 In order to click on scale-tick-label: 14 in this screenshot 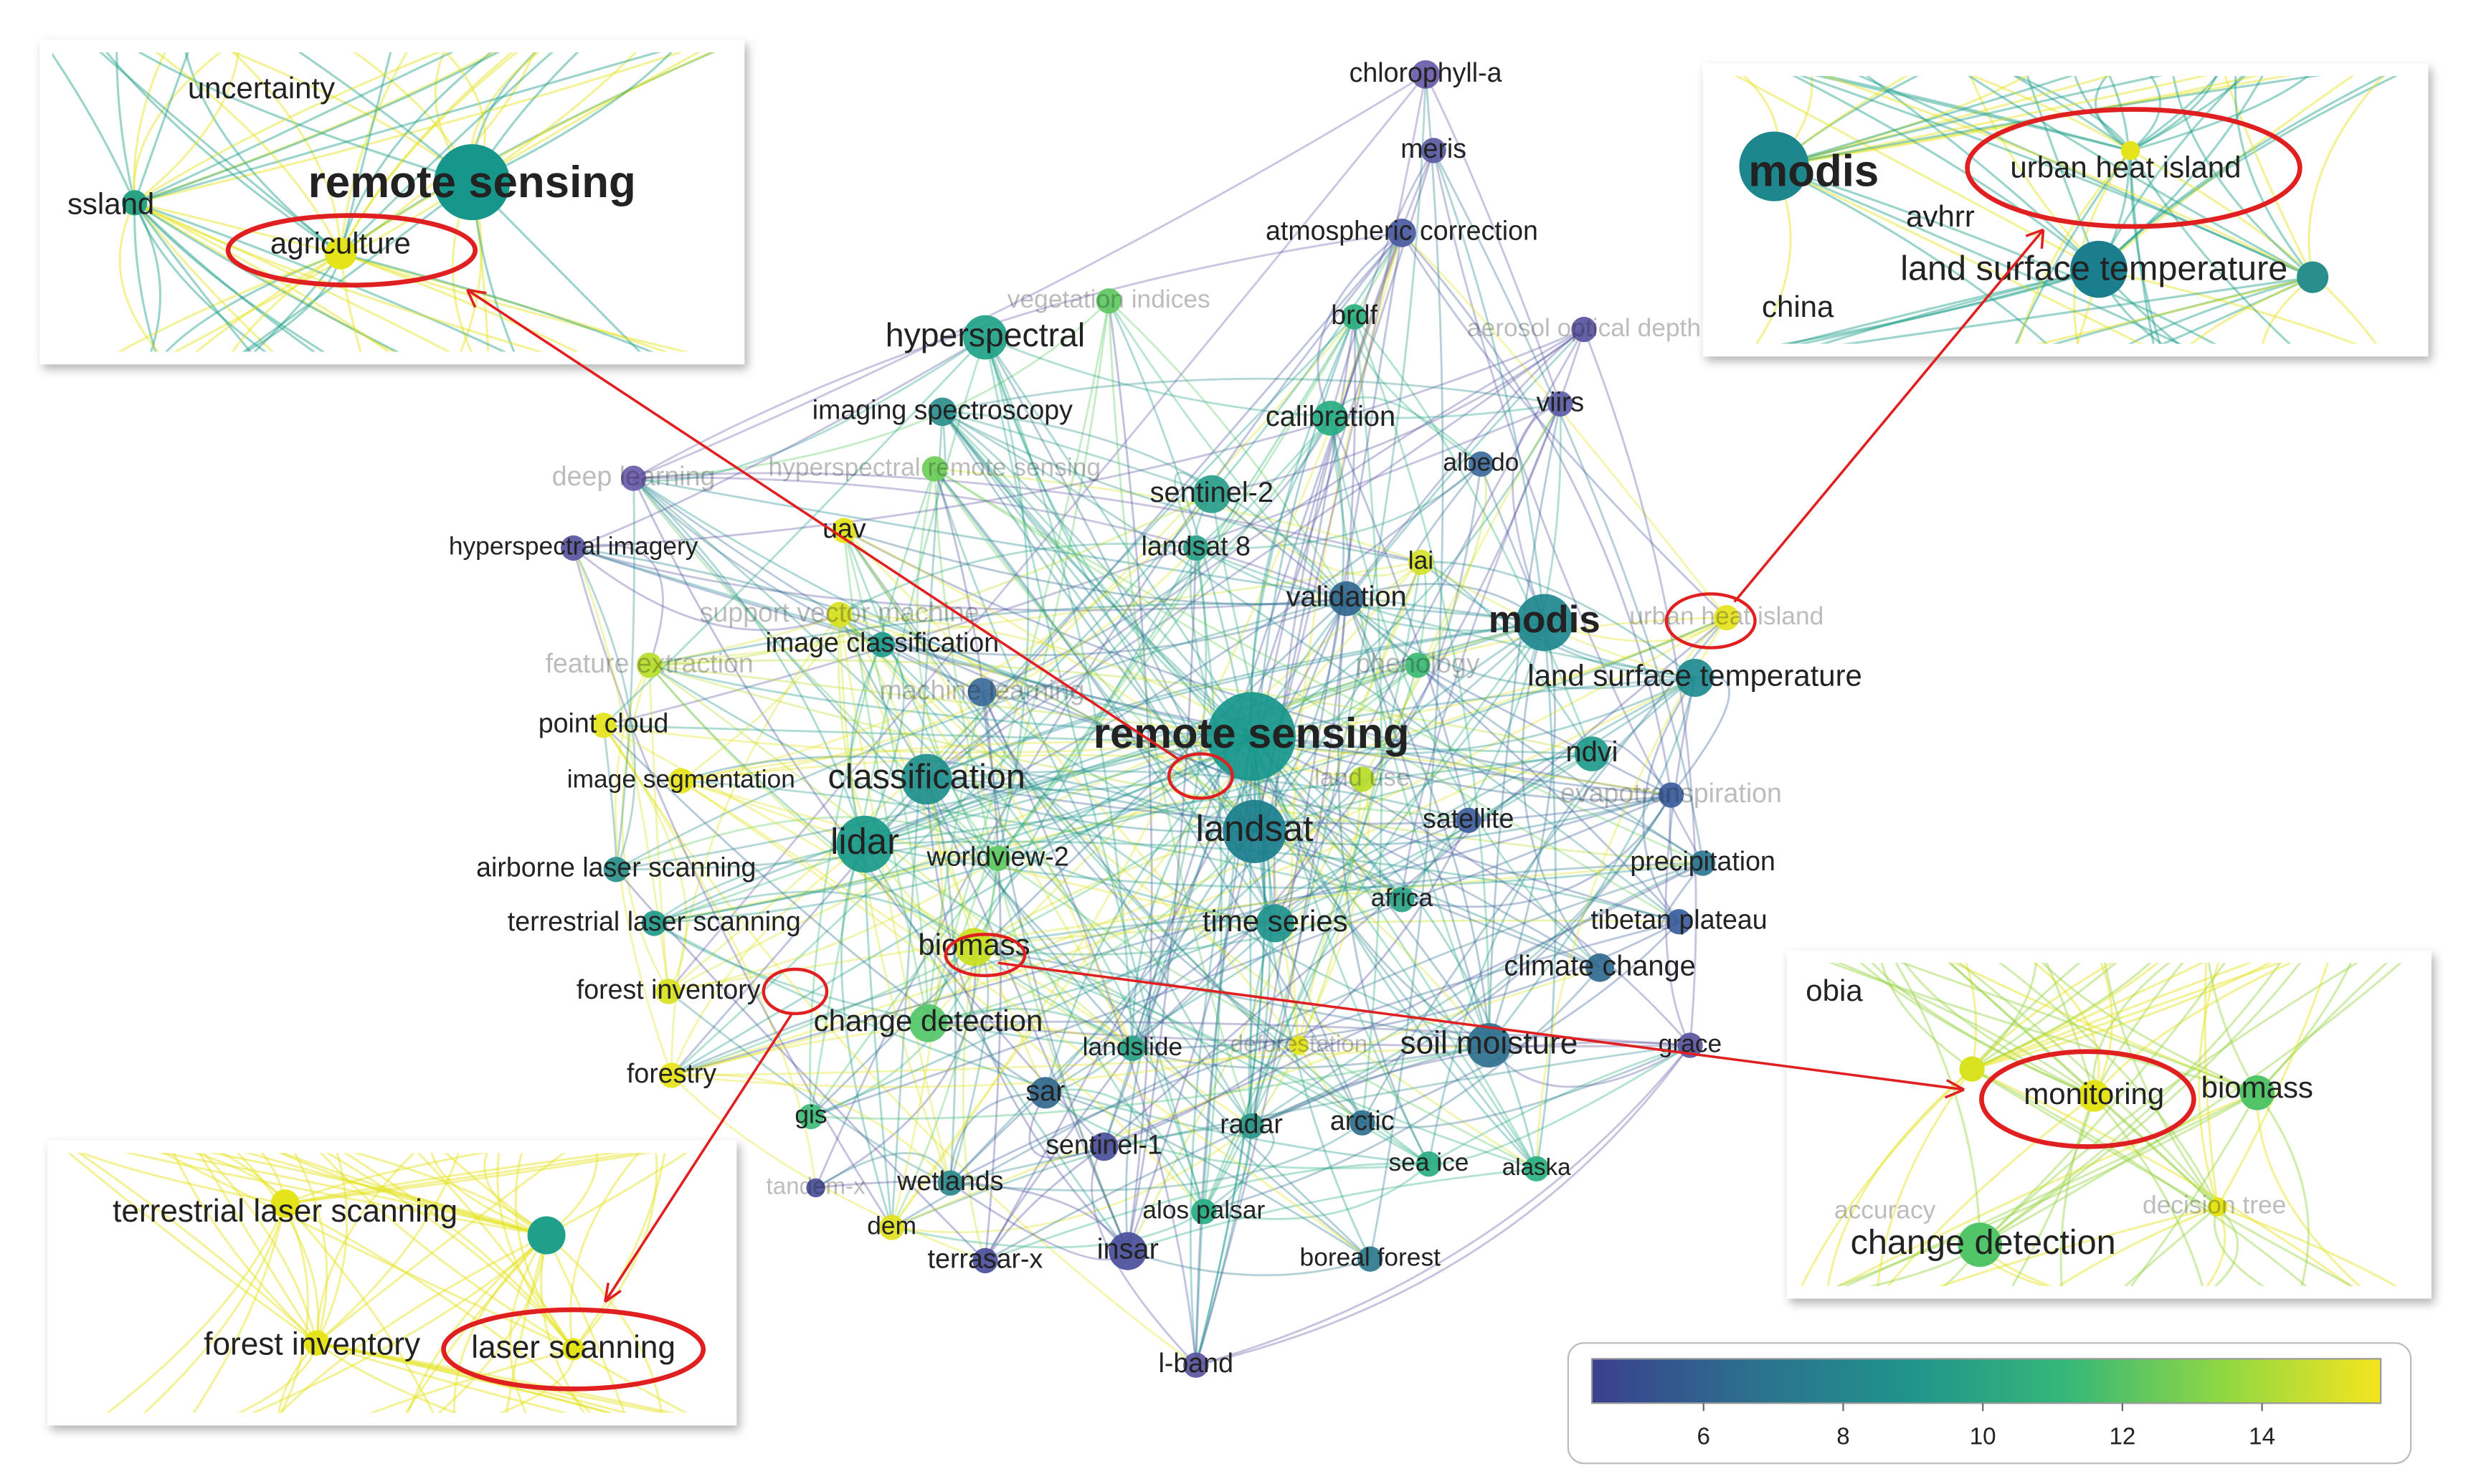, I will do `click(2262, 1437)`.